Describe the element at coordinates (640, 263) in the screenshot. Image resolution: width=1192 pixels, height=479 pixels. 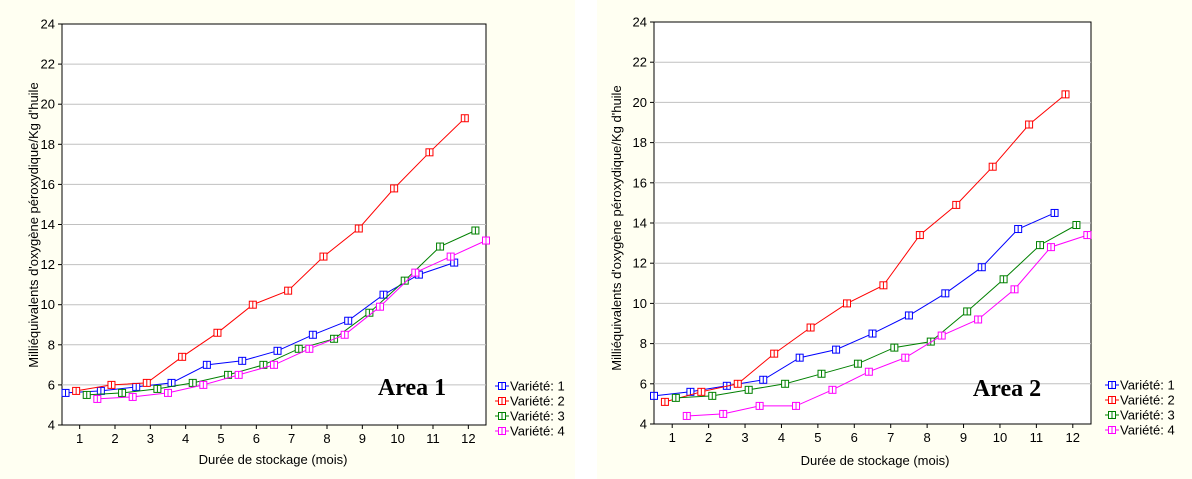
I see `y-tick-label: 12` at that location.